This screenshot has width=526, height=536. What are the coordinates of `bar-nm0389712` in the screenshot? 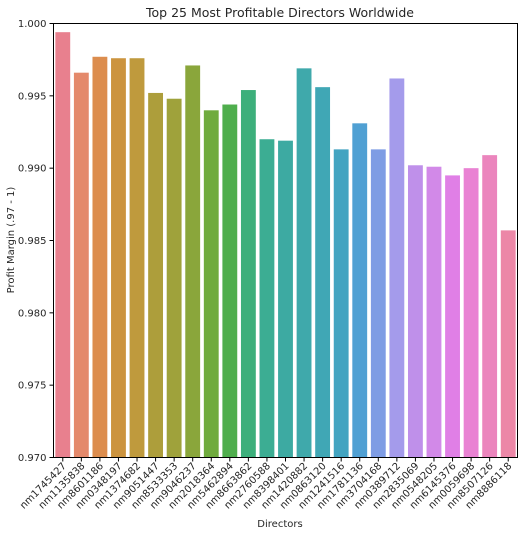 It's located at (397, 268).